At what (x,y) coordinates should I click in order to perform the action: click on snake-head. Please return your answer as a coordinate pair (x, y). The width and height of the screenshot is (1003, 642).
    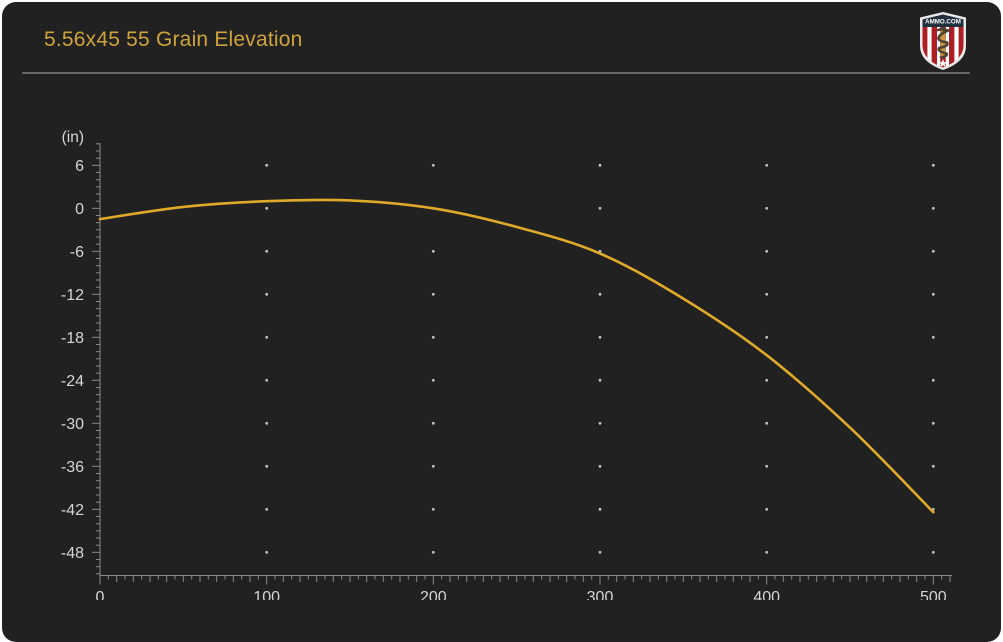
    Looking at the image, I should click on (943, 29).